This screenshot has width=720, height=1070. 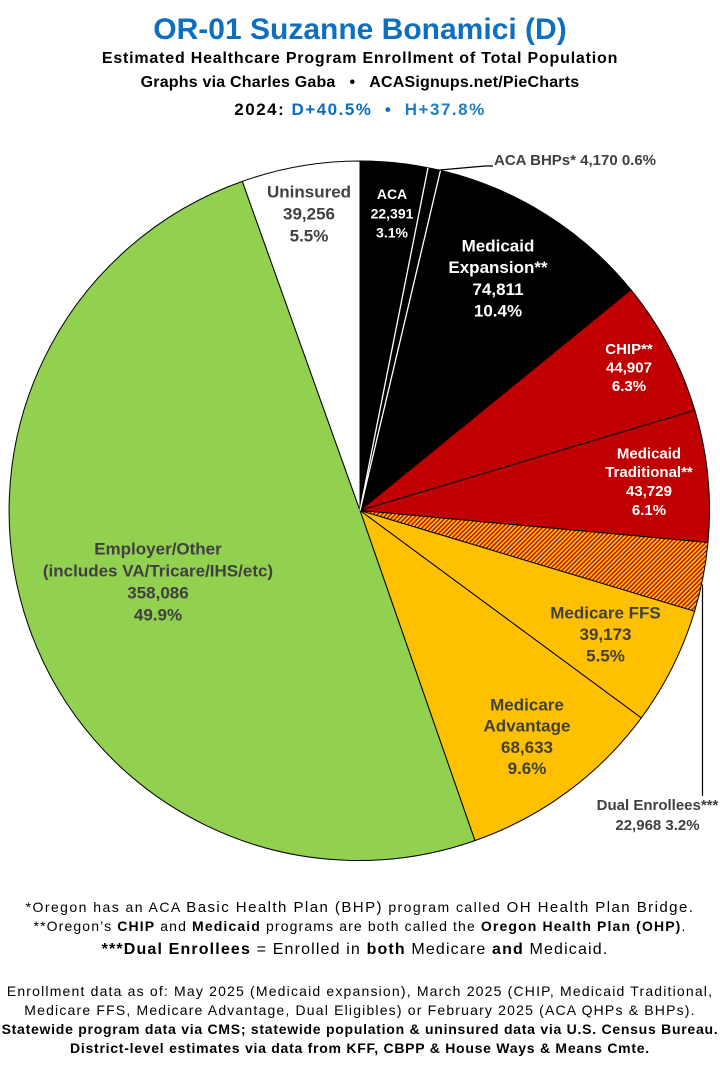 I want to click on svg-text: Uninsured, so click(x=309, y=192).